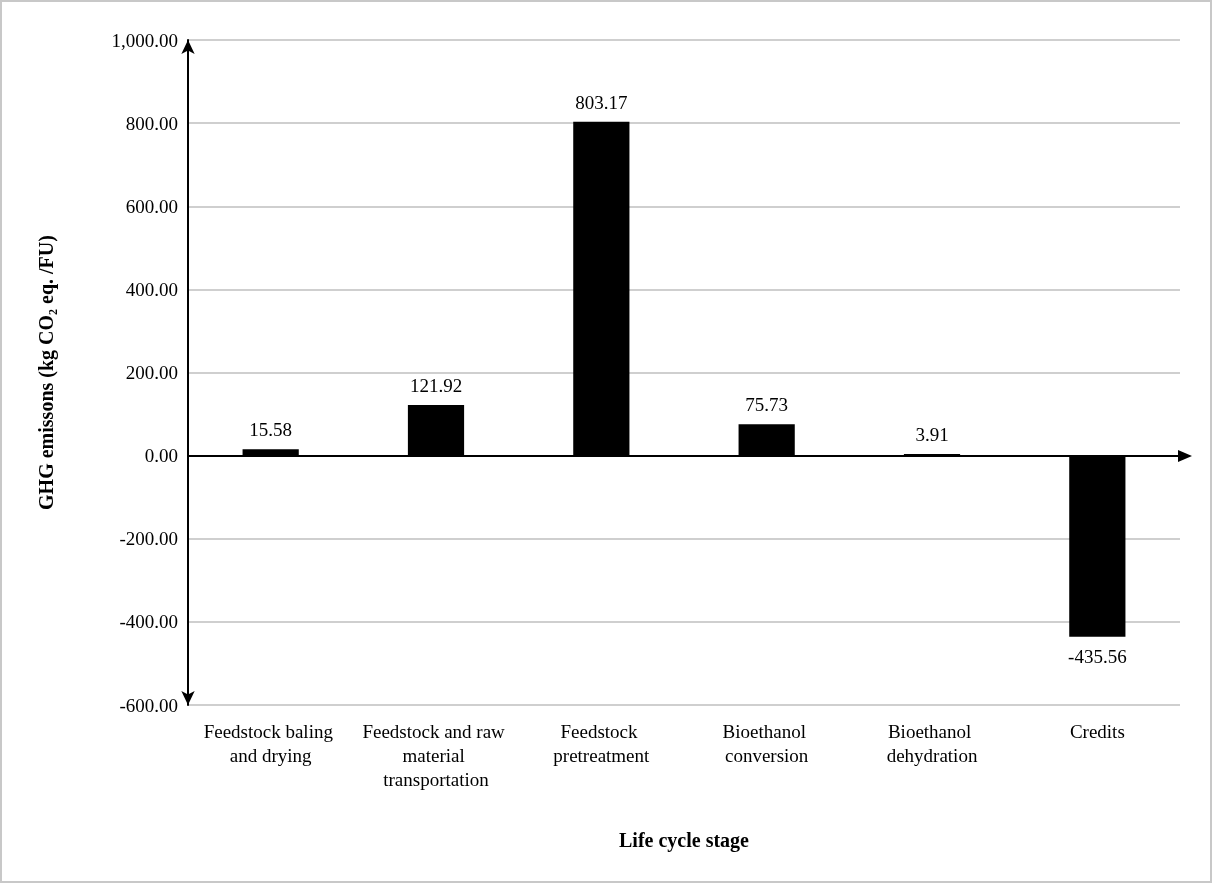  Describe the element at coordinates (148, 539) in the screenshot. I see `y-tick-label: -200.00` at that location.